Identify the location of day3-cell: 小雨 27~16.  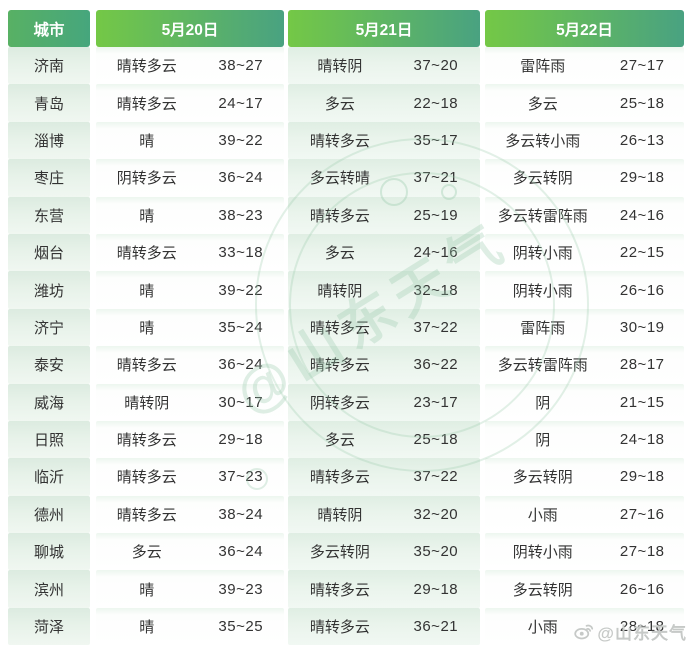
(584, 514).